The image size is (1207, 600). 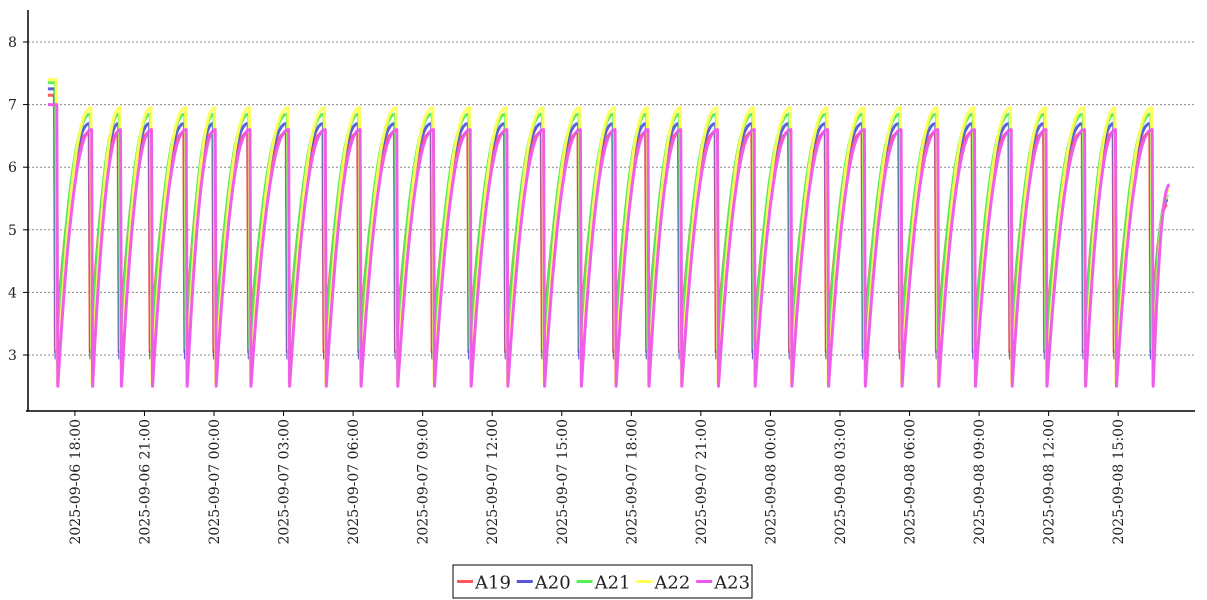 What do you see at coordinates (285, 482) in the screenshot?
I see `x-tick-label: 2025-09-07 03:00` at bounding box center [285, 482].